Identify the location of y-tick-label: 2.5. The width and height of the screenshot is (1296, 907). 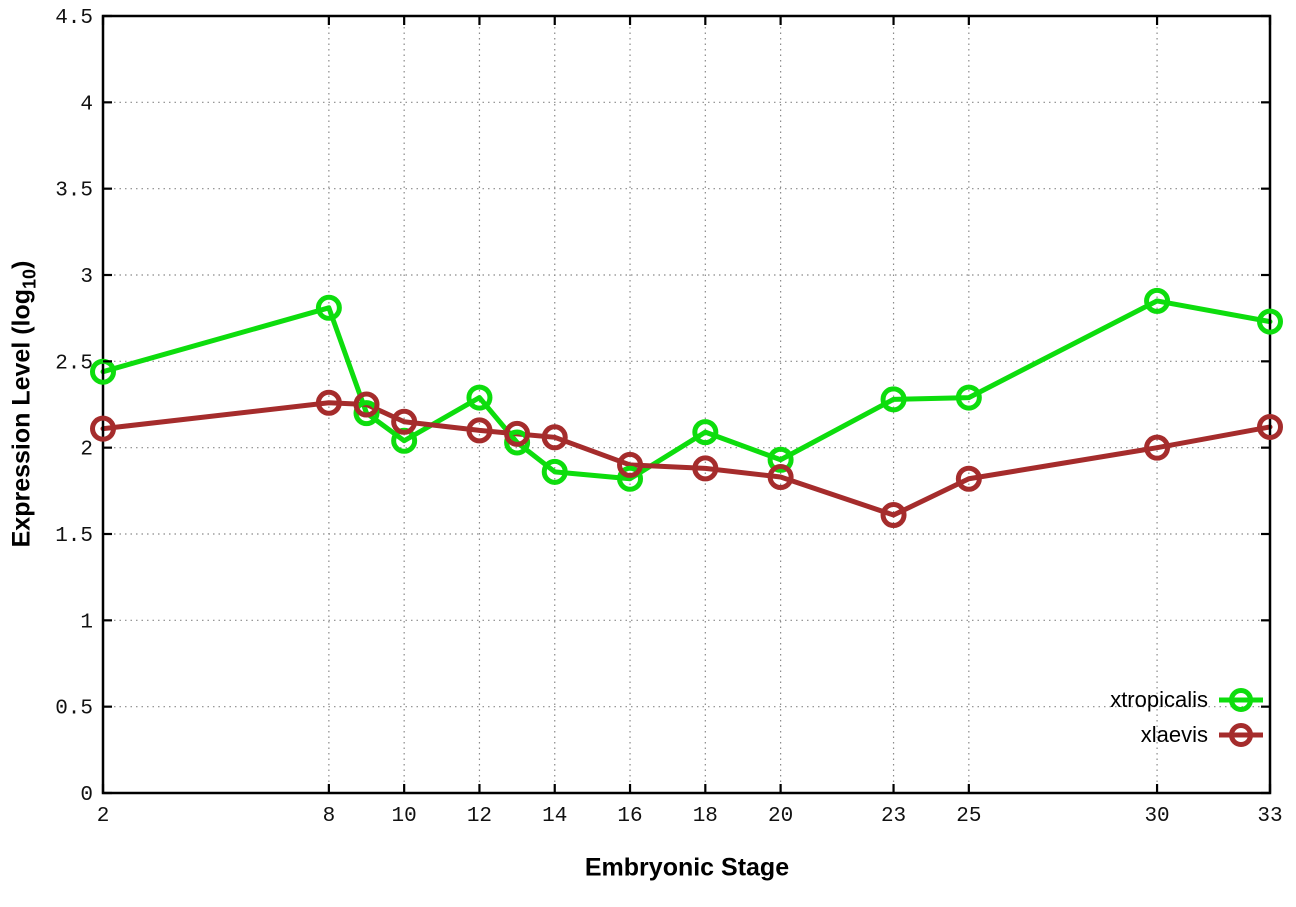
(74, 363).